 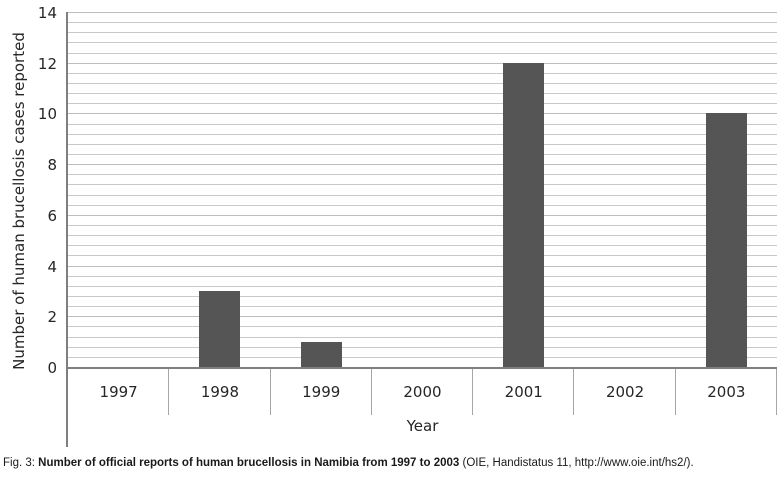 I want to click on y-tick-label-12: 12, so click(x=47, y=63).